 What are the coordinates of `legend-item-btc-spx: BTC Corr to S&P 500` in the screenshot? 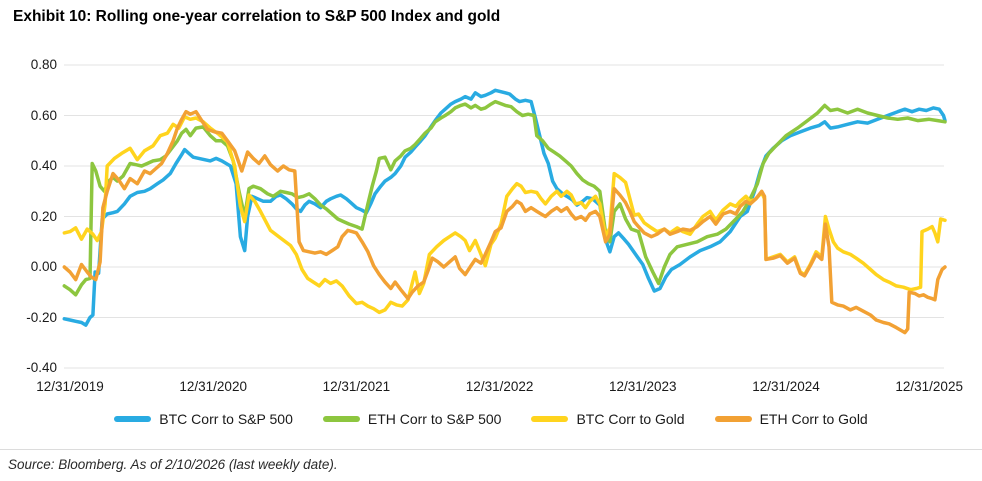 It's located at (203, 419).